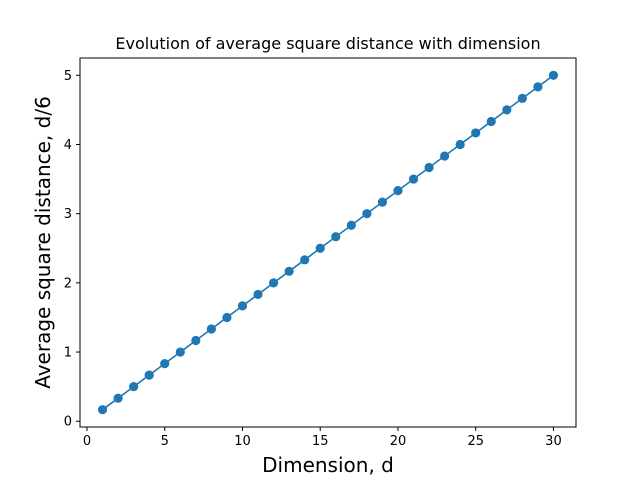 The image size is (640, 480). Describe the element at coordinates (553, 441) in the screenshot. I see `x-tick-label: 30` at that location.